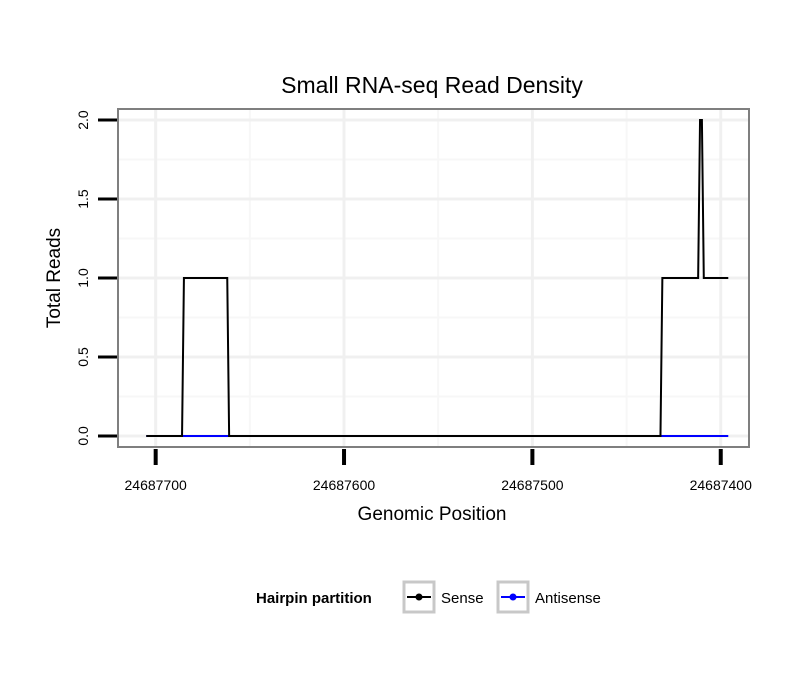 Image resolution: width=810 pixels, height=690 pixels. Describe the element at coordinates (96, 278) in the screenshot. I see `y-axis: 0.0 0.5 1.0 1.5 2.0` at that location.